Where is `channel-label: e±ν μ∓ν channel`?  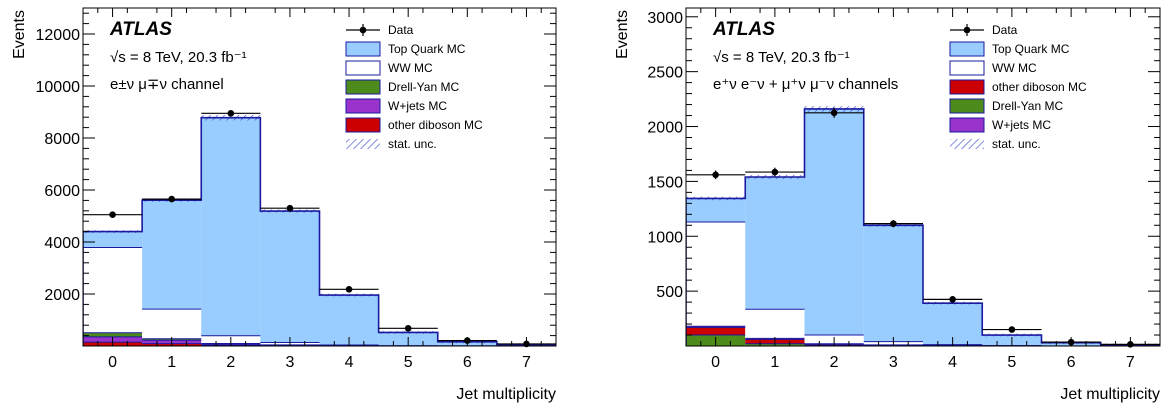 channel-label: e±ν μ∓ν channel is located at coordinates (167, 84).